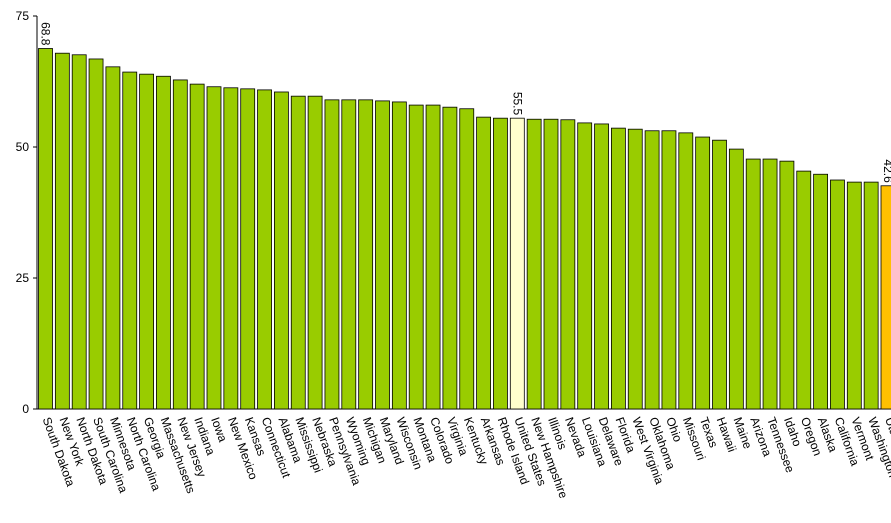 This screenshot has height=523, width=891. What do you see at coordinates (25, 409) in the screenshot?
I see `y-tick-label: 0` at bounding box center [25, 409].